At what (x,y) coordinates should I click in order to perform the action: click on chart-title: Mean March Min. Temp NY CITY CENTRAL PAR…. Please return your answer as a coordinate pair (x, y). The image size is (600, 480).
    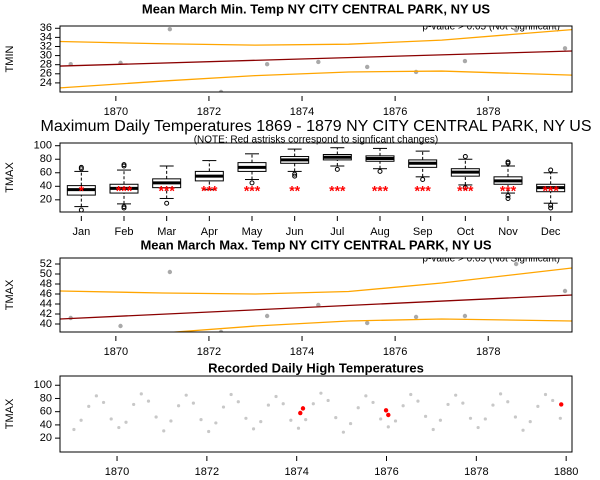
    Looking at the image, I should click on (316, 8).